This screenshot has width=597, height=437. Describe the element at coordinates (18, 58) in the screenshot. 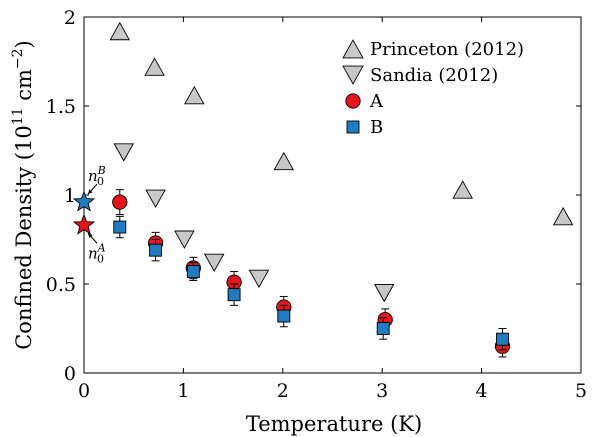

I see `y-axis-label-unit-exp: −2` at that location.